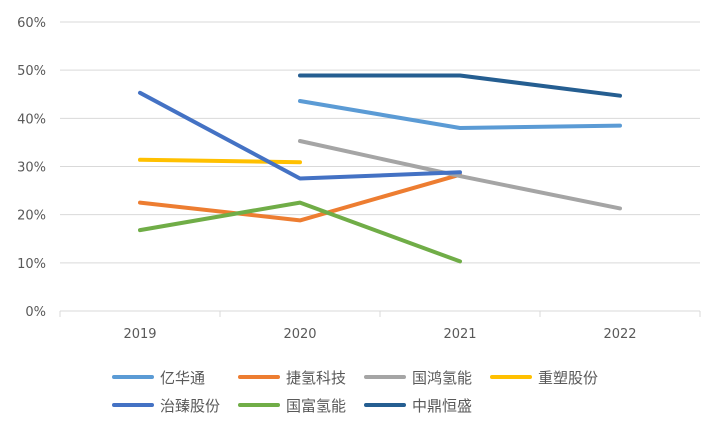 This screenshot has width=720, height=436. I want to click on x-tick-label: 2021, so click(459, 334).